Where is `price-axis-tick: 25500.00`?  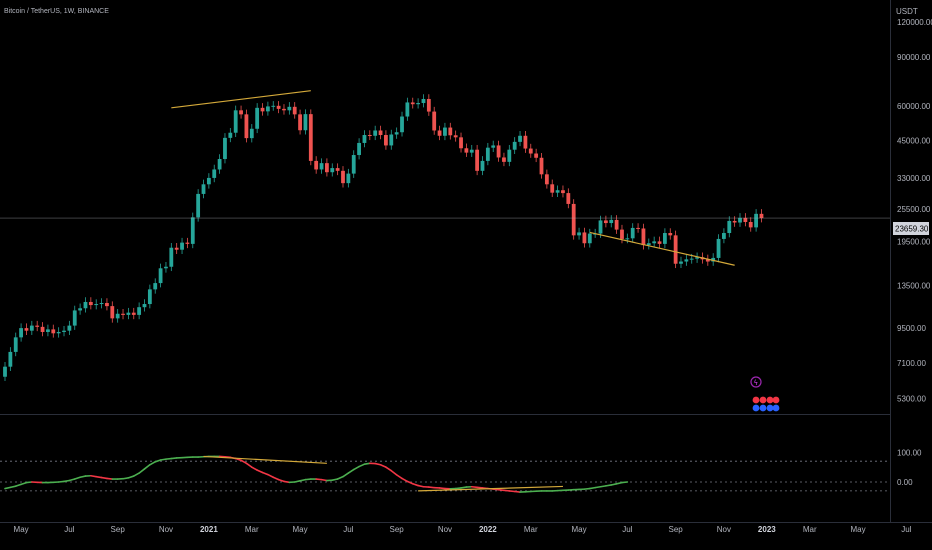
price-axis-tick: 25500.00 is located at coordinates (914, 209).